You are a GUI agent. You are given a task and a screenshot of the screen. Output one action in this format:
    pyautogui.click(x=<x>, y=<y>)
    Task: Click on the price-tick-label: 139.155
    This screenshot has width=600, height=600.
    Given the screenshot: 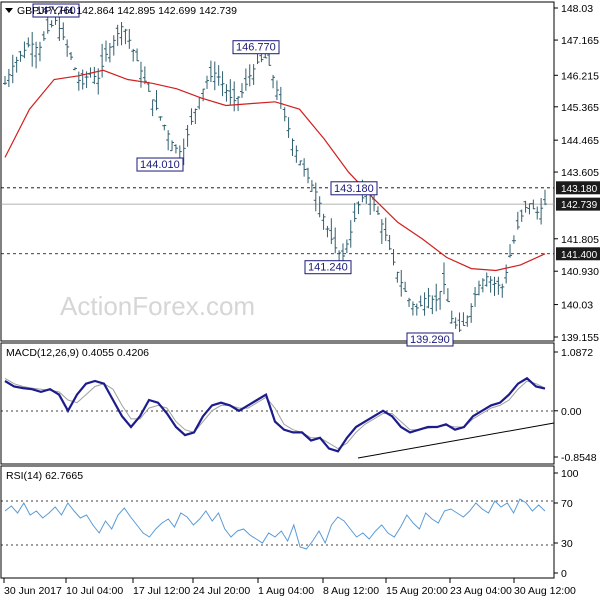 What is the action you would take?
    pyautogui.click(x=580, y=338)
    